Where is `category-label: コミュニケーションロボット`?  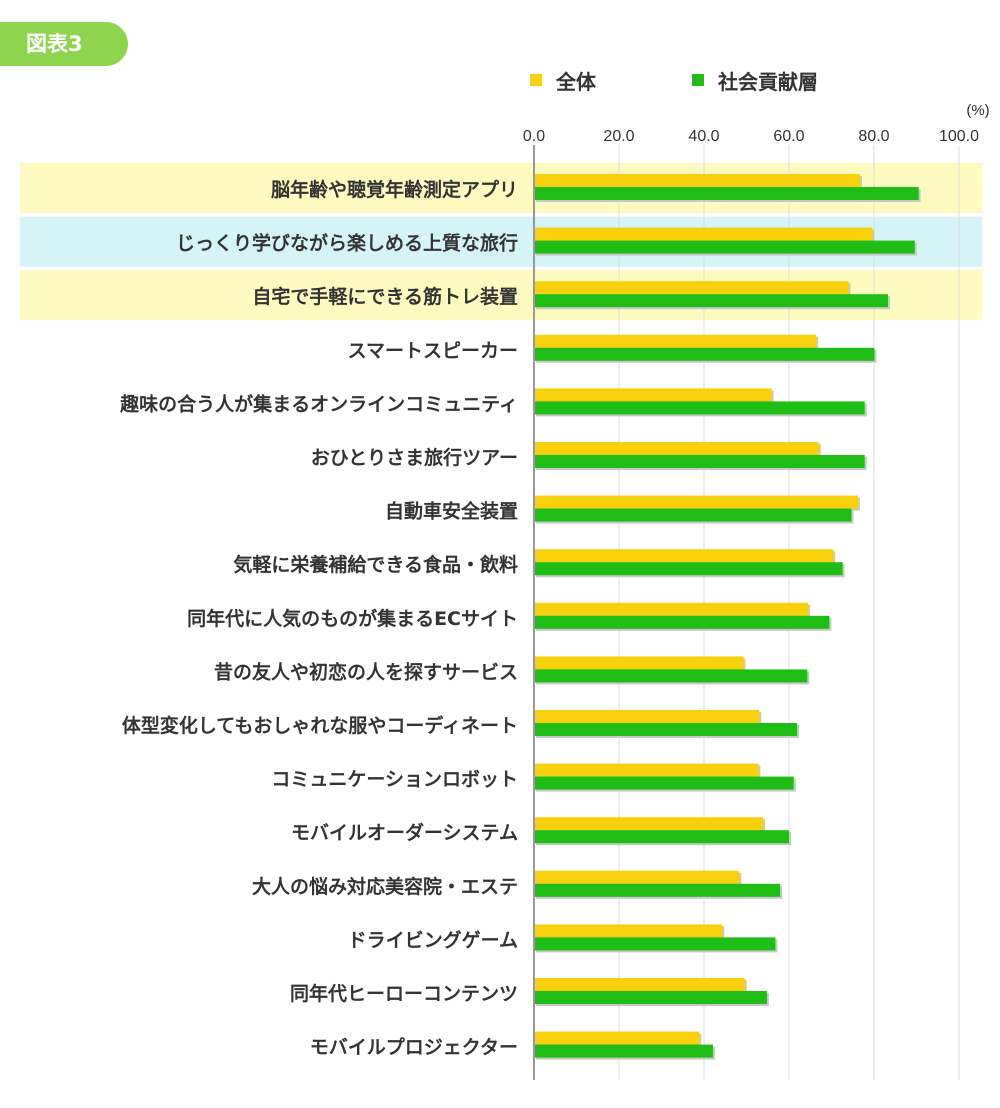
category-label: コミュニケーションロボット is located at coordinates (394, 780).